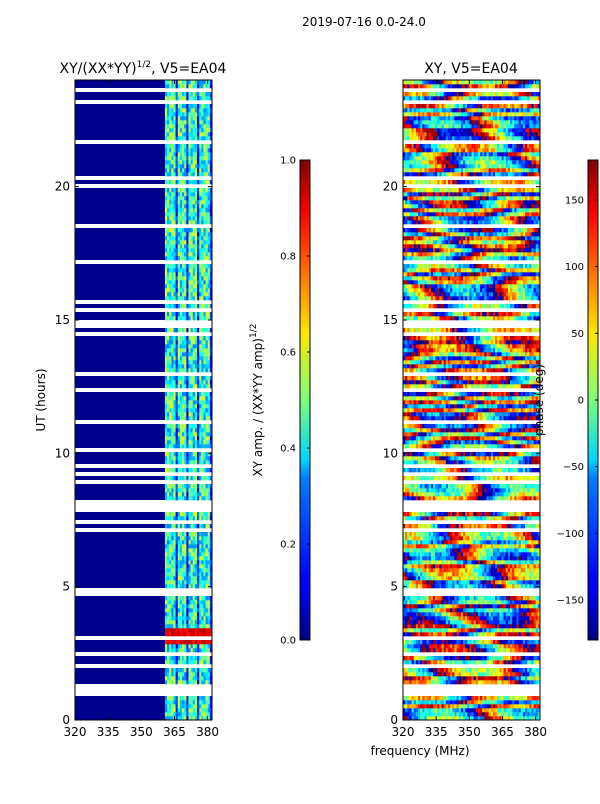 This screenshot has height=804, width=600. What do you see at coordinates (288, 641) in the screenshot?
I see `cb-tick-label: 0.0` at bounding box center [288, 641].